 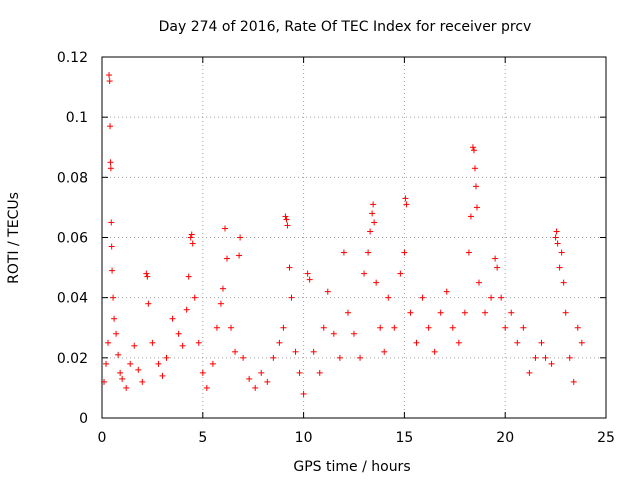 What do you see at coordinates (404, 438) in the screenshot?
I see `x-tick-label: 15` at bounding box center [404, 438].